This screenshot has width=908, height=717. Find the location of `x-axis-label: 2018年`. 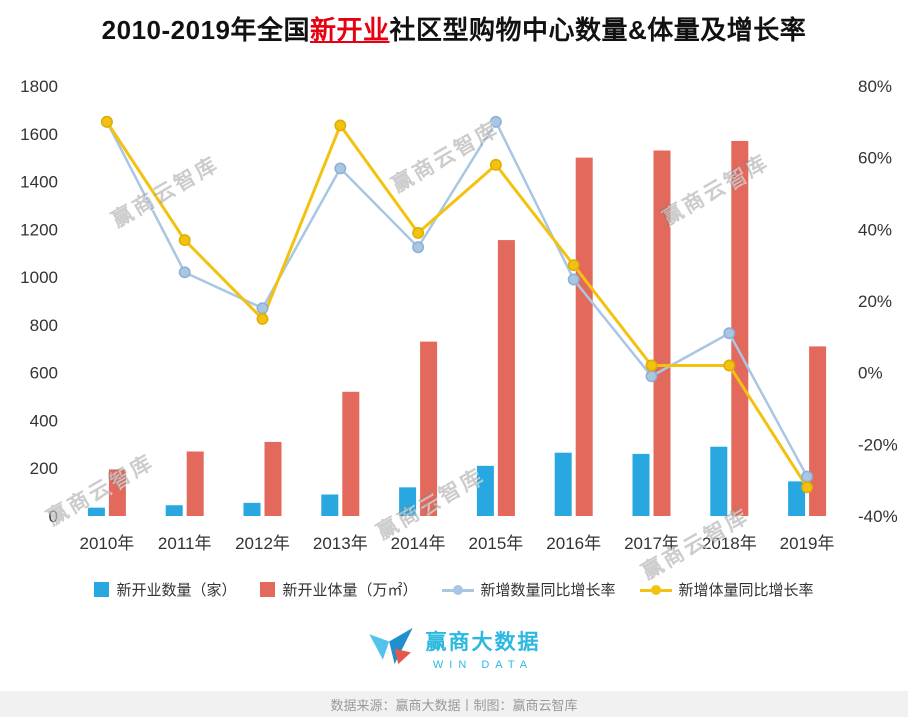

x-axis-label: 2018年 is located at coordinates (729, 543).